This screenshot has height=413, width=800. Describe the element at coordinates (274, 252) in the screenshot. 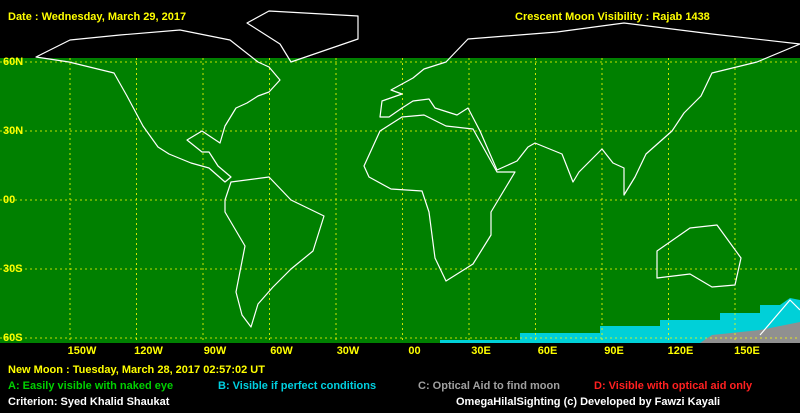

I see `south-america` at that location.